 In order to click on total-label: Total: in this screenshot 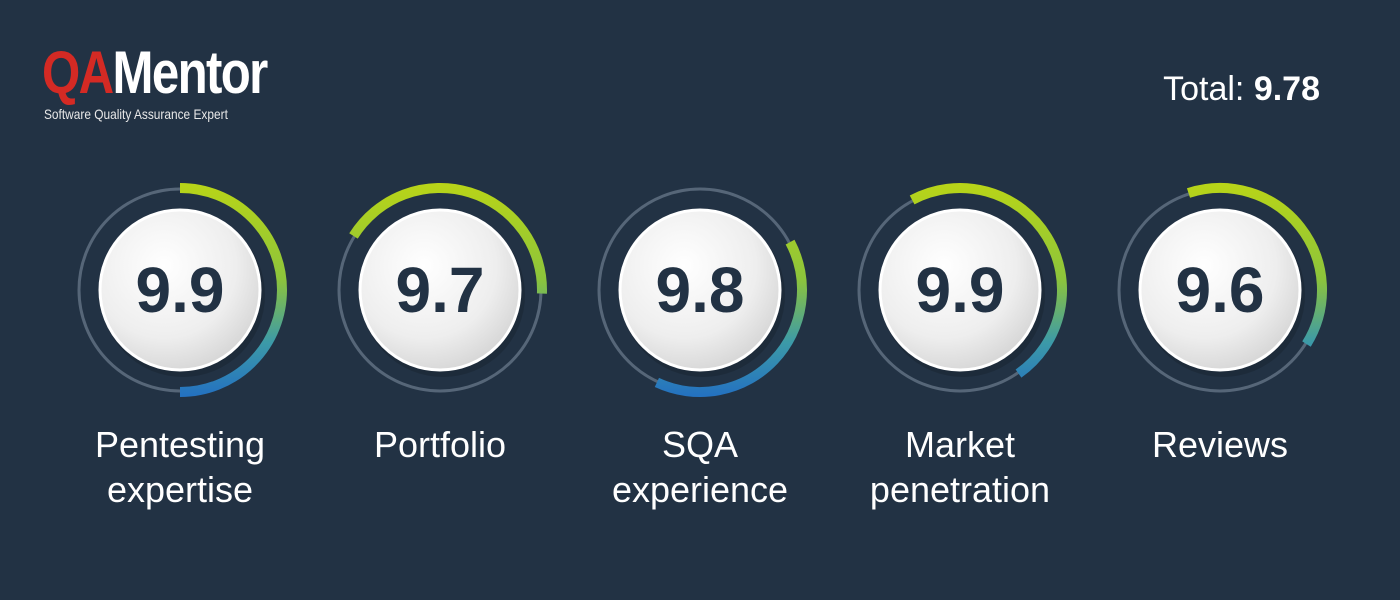, I will do `click(1204, 89)`.